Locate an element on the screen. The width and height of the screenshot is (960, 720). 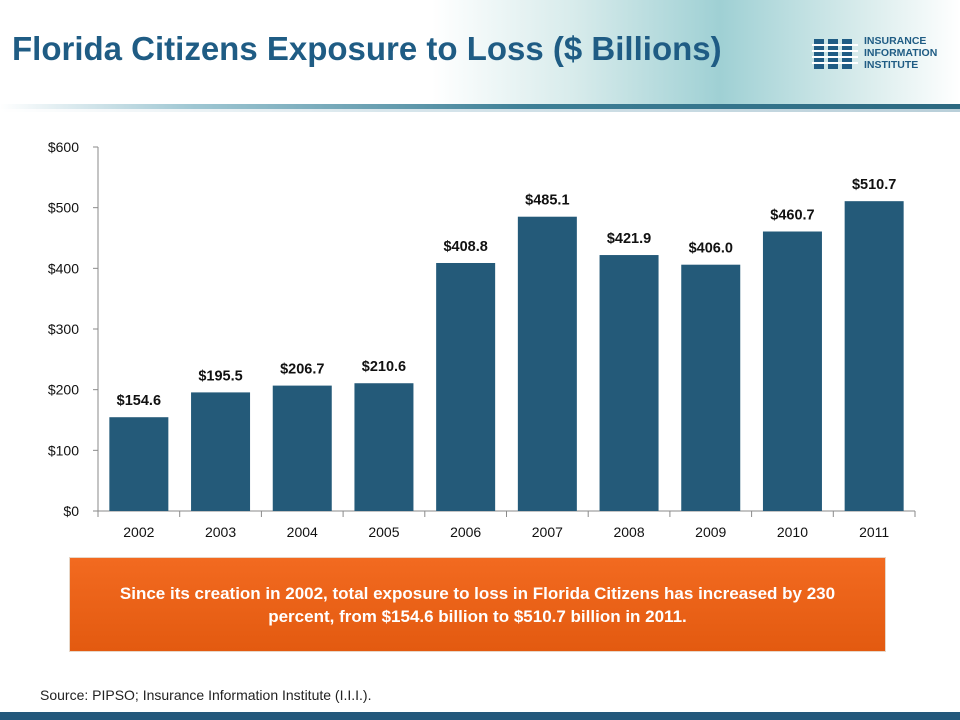
logo-line-3: INSTITUTE is located at coordinates (891, 65).